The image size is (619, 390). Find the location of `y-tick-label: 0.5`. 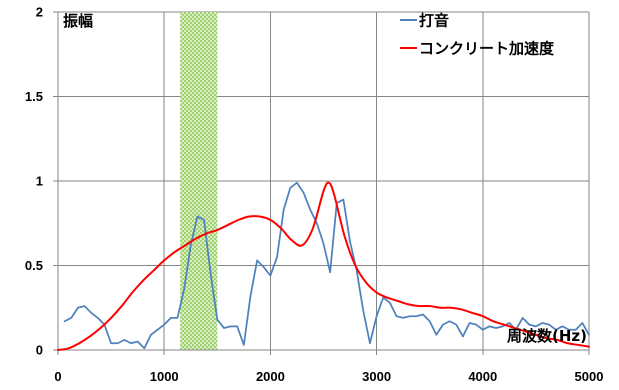

y-tick-label: 0.5 is located at coordinates (34, 265).